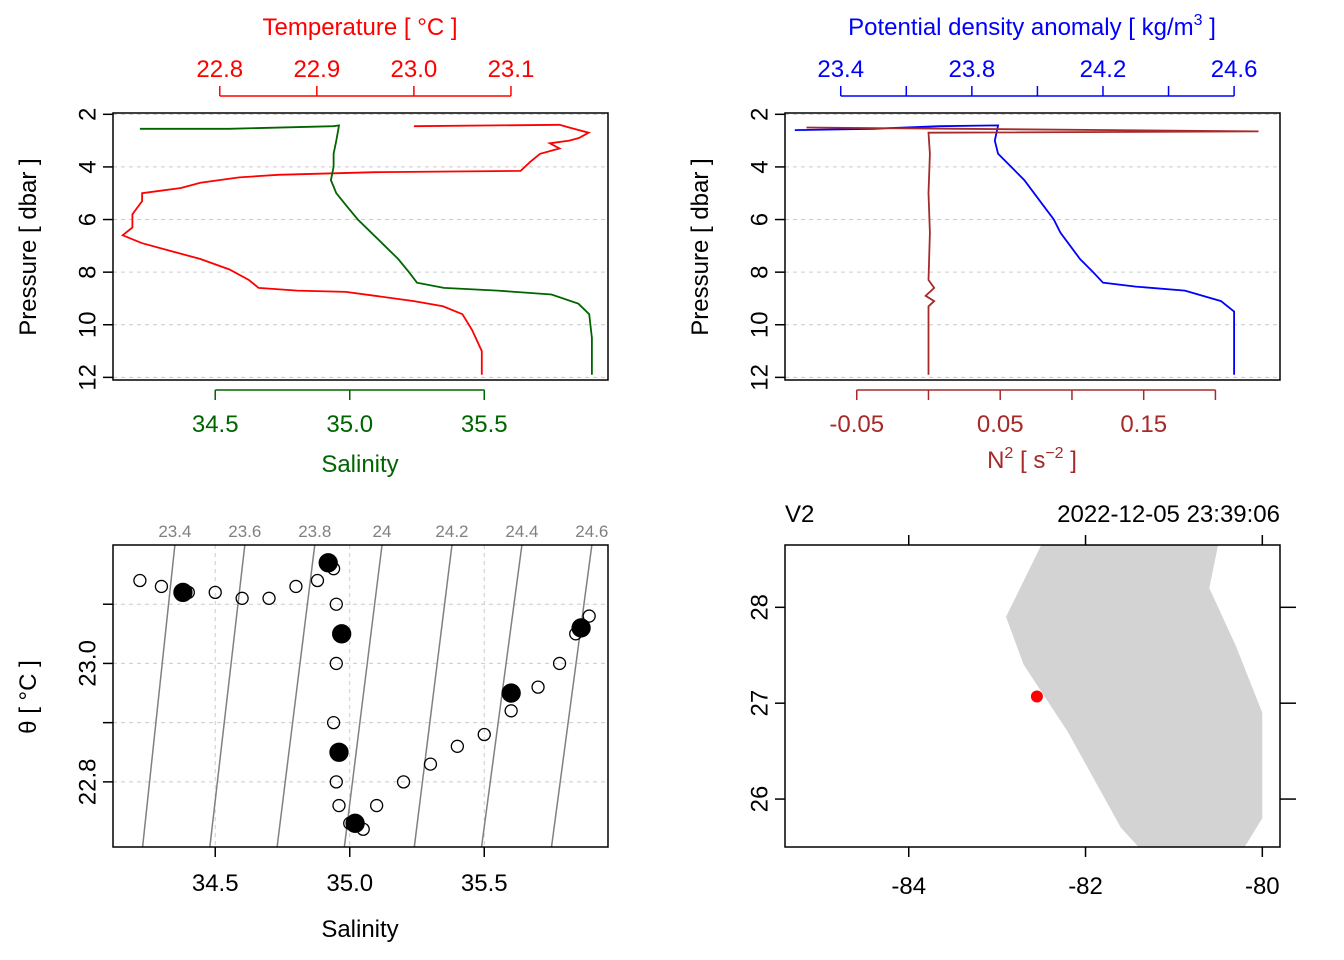 The height and width of the screenshot is (960, 1344). I want to click on theta-axis-title: θ [ °C ], so click(28, 697).